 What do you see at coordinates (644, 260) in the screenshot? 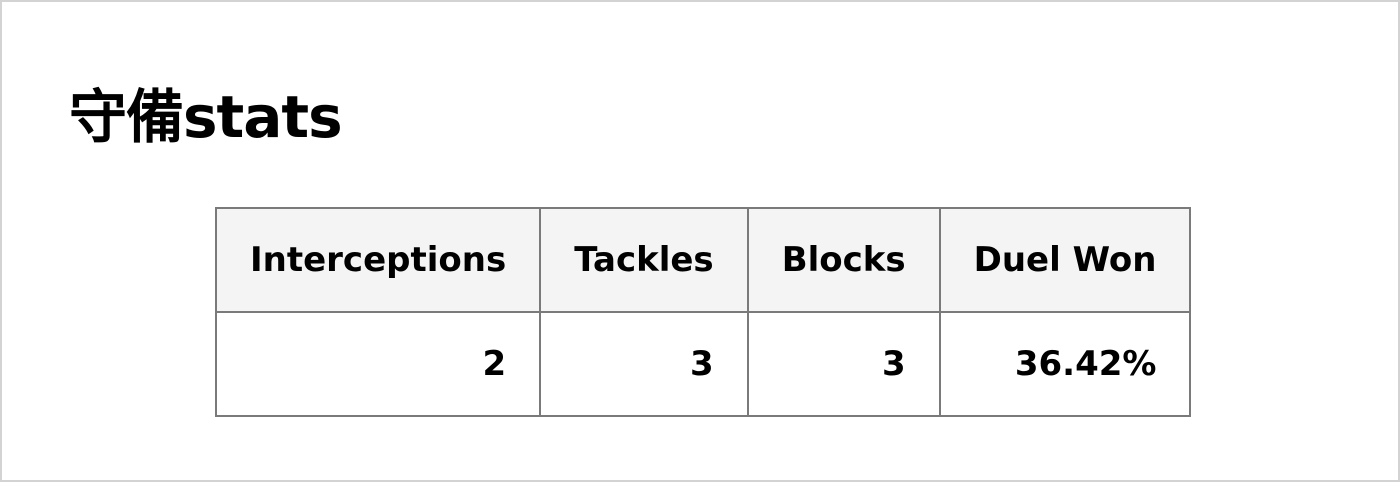
I see `header-tackles: Tackles` at bounding box center [644, 260].